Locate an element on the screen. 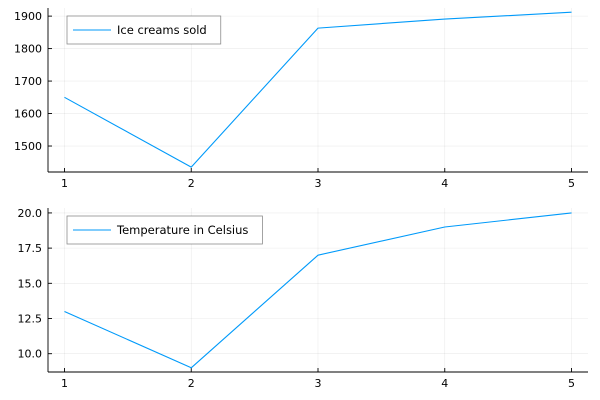 This screenshot has width=600, height=400. legend-label: Ice creams sold is located at coordinates (162, 30).